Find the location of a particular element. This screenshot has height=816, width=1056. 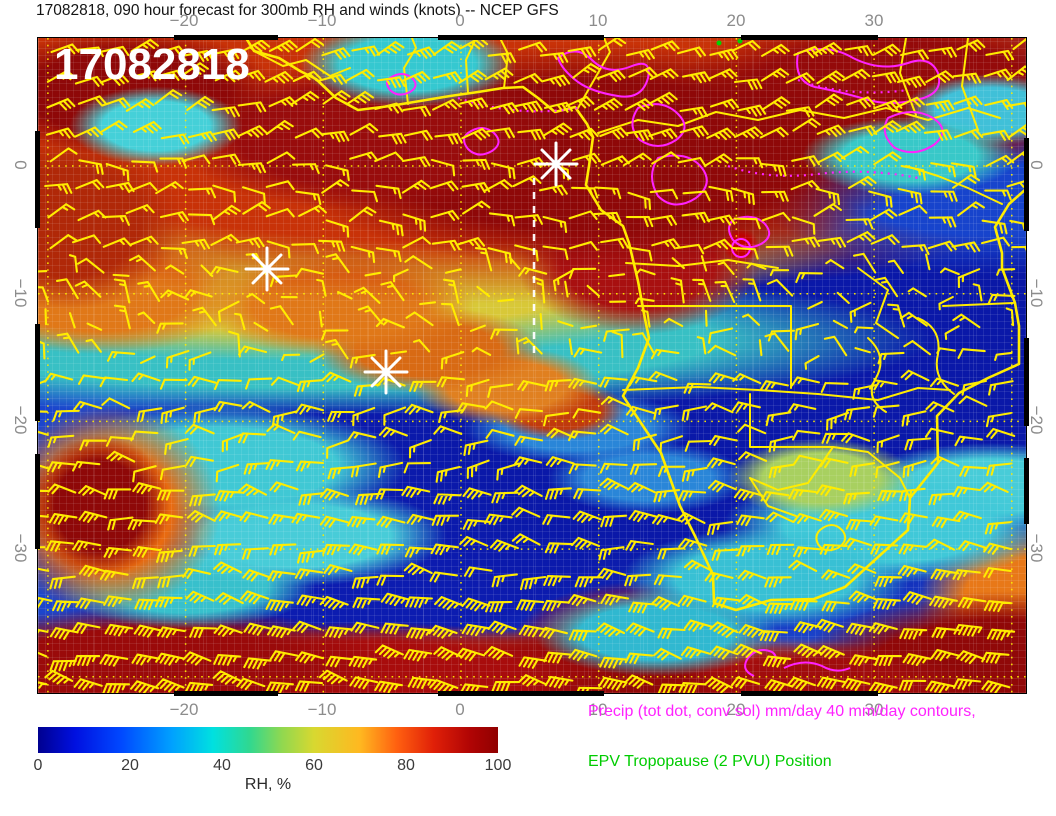

top-axis-tick-label: 0 is located at coordinates (460, 20).